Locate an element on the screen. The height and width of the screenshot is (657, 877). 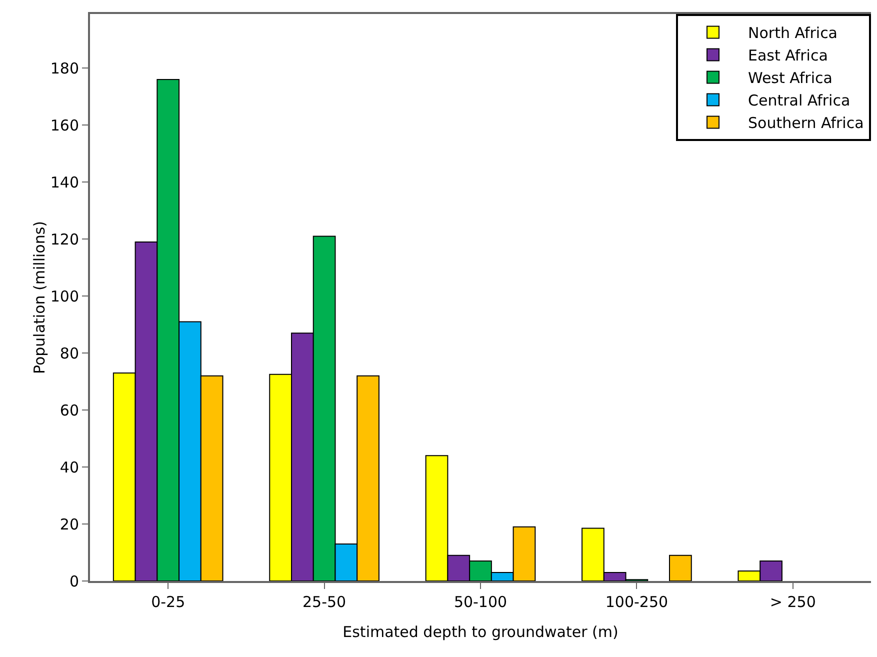
x-tick-label: 0-25 is located at coordinates (168, 602).